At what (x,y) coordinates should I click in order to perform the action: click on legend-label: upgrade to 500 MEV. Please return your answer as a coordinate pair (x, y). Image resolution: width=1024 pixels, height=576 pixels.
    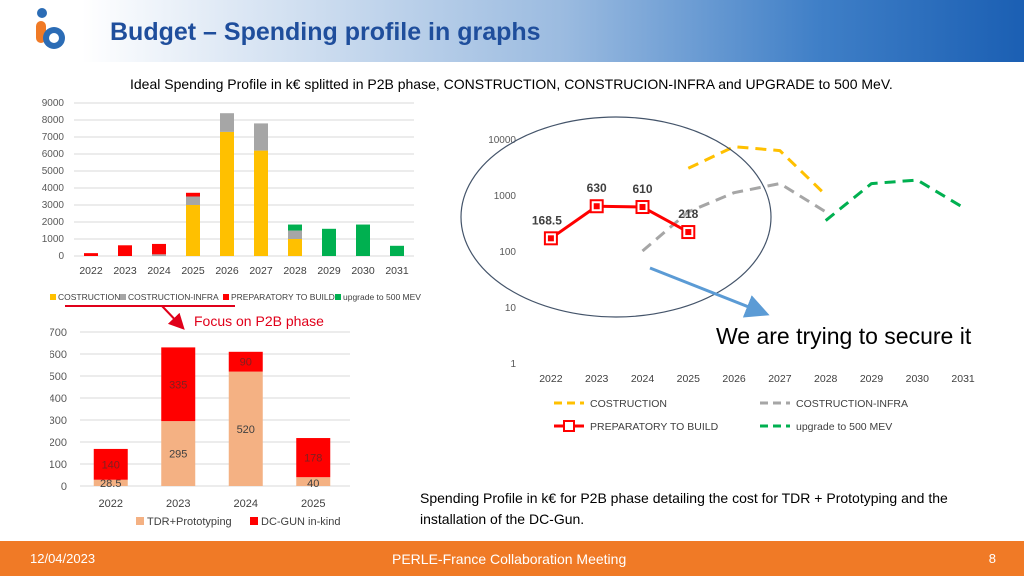
    Looking at the image, I should click on (382, 297).